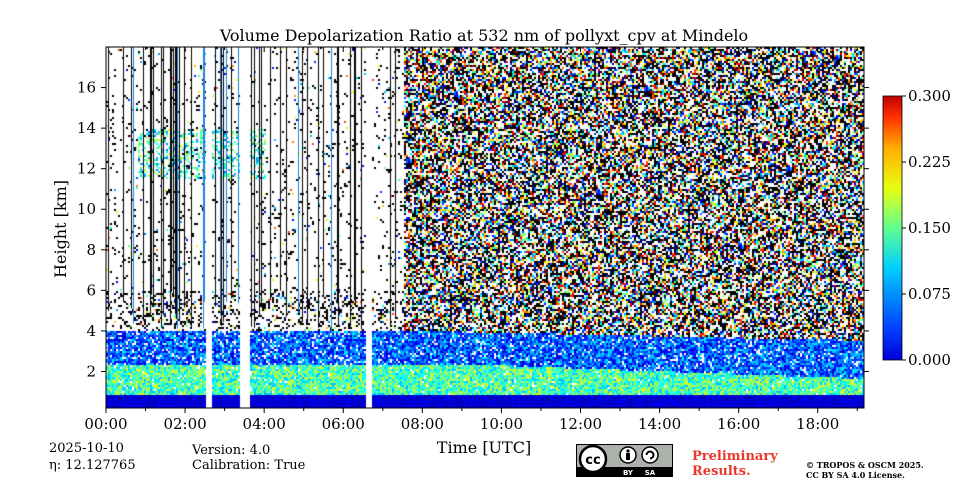 This screenshot has height=480, width=960. I want to click on colorbar-ticks: 0.000 0.075 0.150 0.225 0.300, so click(926, 228).